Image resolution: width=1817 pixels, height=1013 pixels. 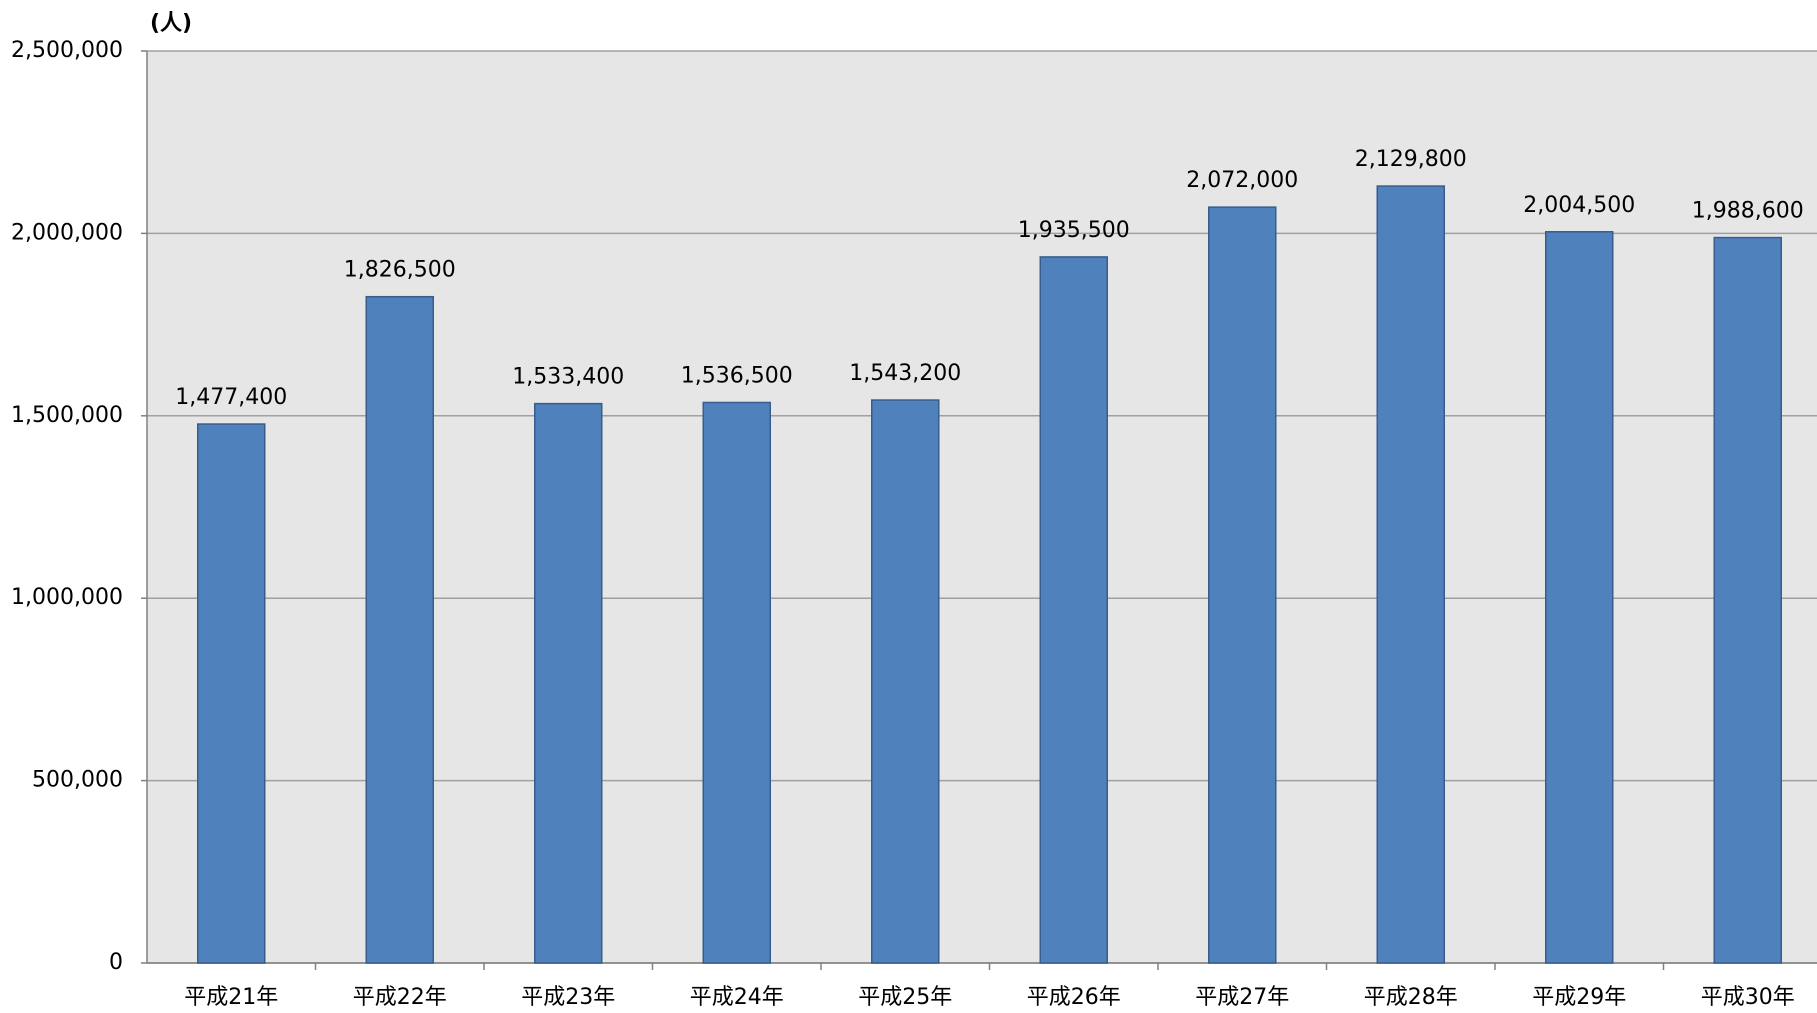 I want to click on x-tick-label: 平成21年, so click(x=231, y=997).